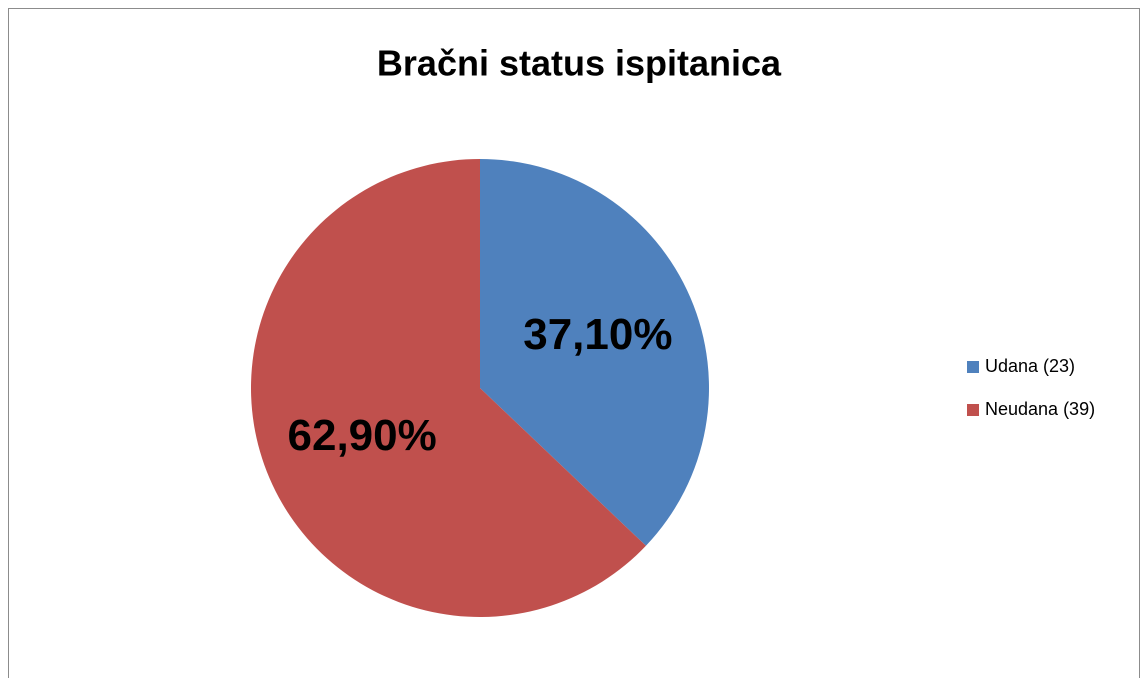 This screenshot has width=1148, height=678. What do you see at coordinates (1030, 366) in the screenshot?
I see `legend-label: Udana (23)` at bounding box center [1030, 366].